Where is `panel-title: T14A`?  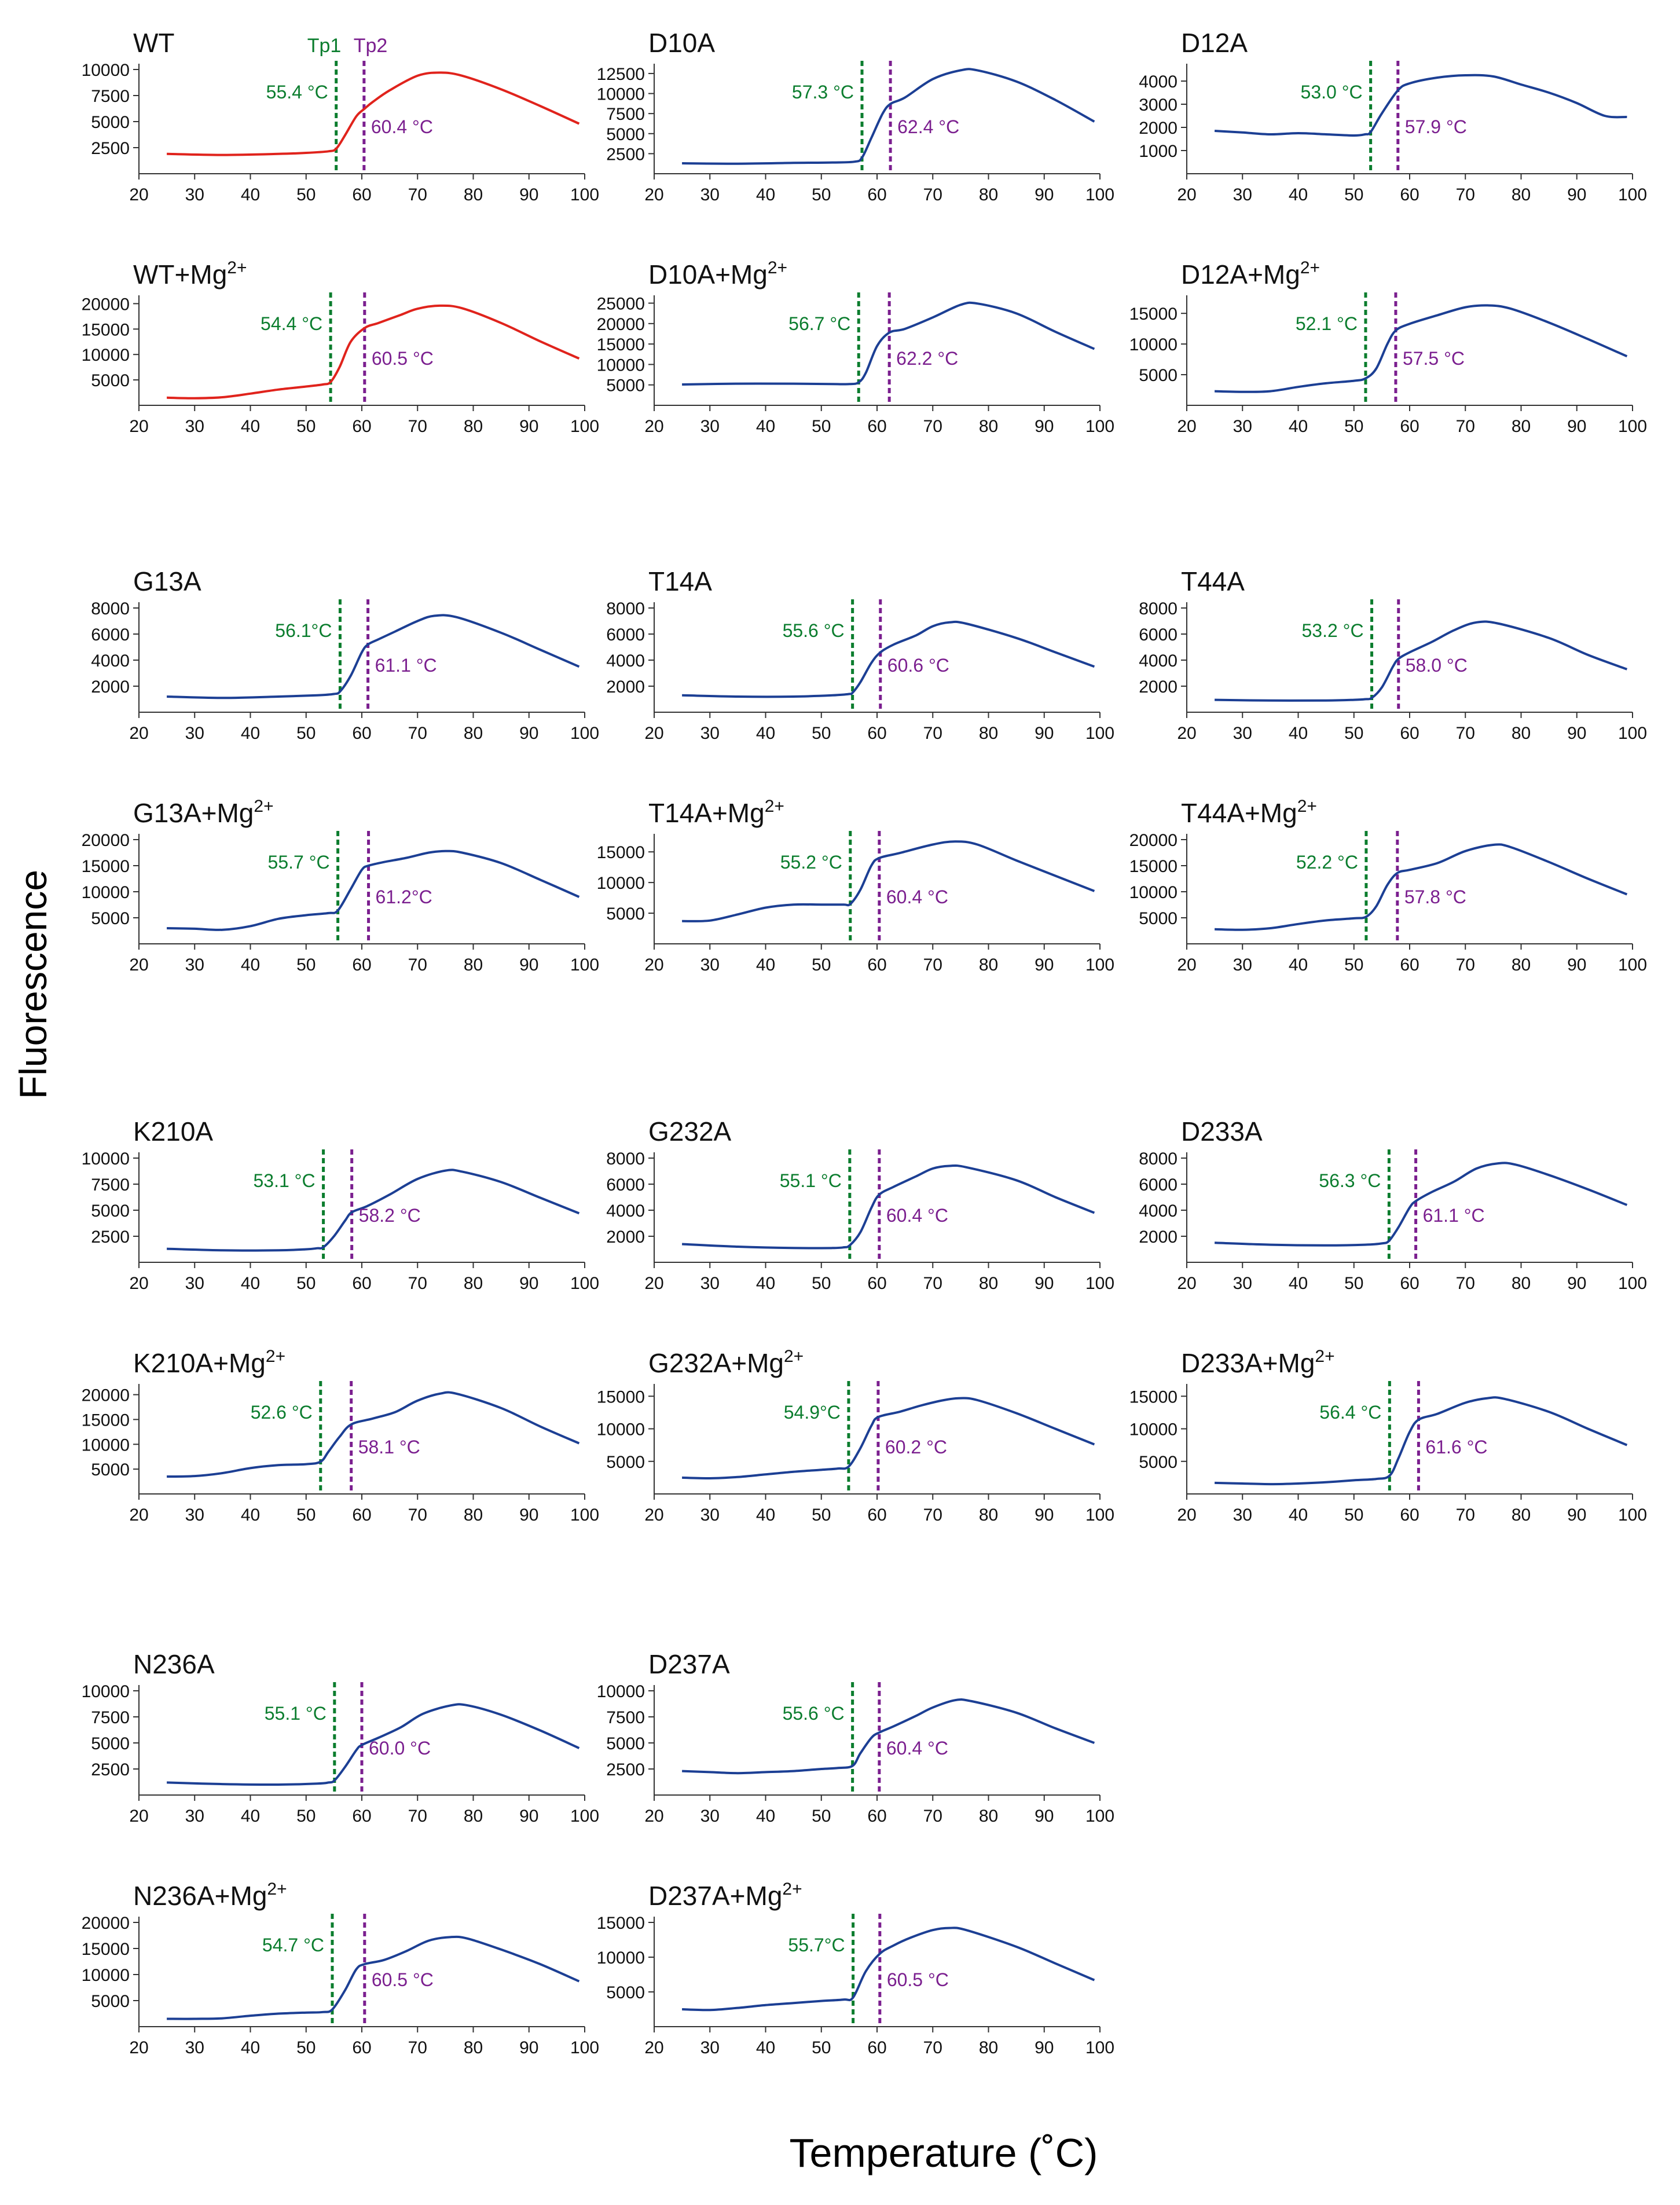 panel-title: T14A is located at coordinates (680, 581).